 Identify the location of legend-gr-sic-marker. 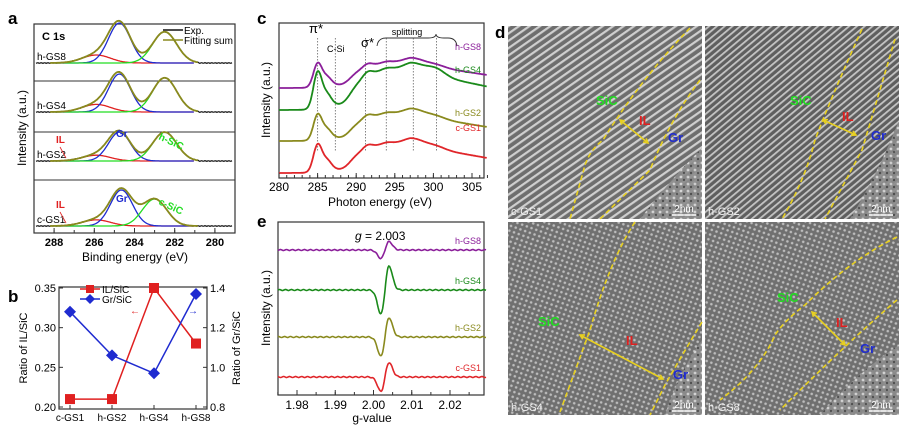
(90, 299).